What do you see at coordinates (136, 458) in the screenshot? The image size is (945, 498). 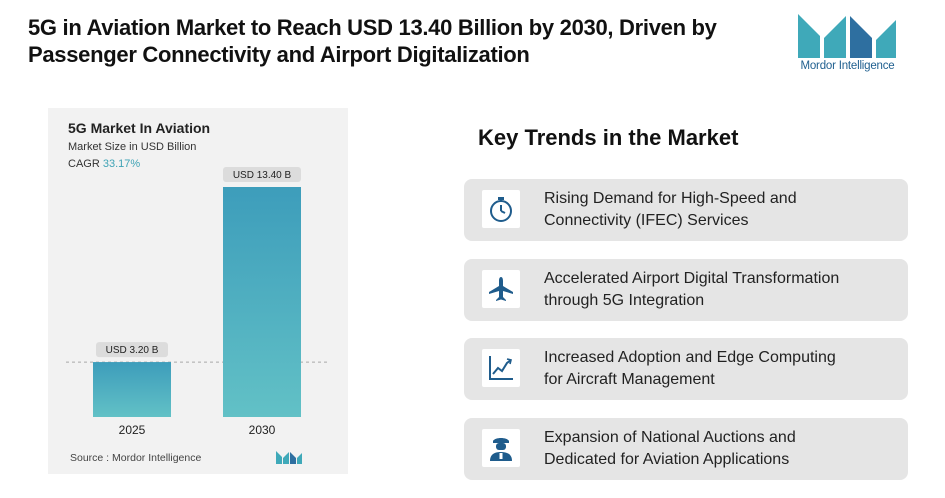 I see `chart-source: Source : Mordor Intelligence` at bounding box center [136, 458].